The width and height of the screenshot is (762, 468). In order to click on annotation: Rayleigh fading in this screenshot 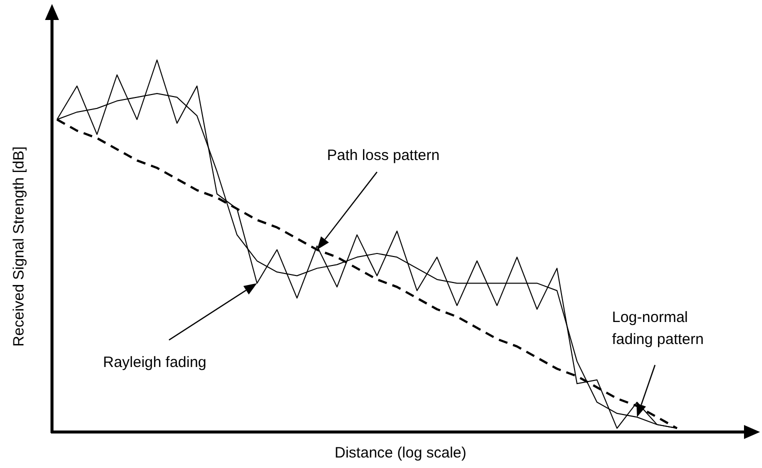, I will do `click(154, 362)`.